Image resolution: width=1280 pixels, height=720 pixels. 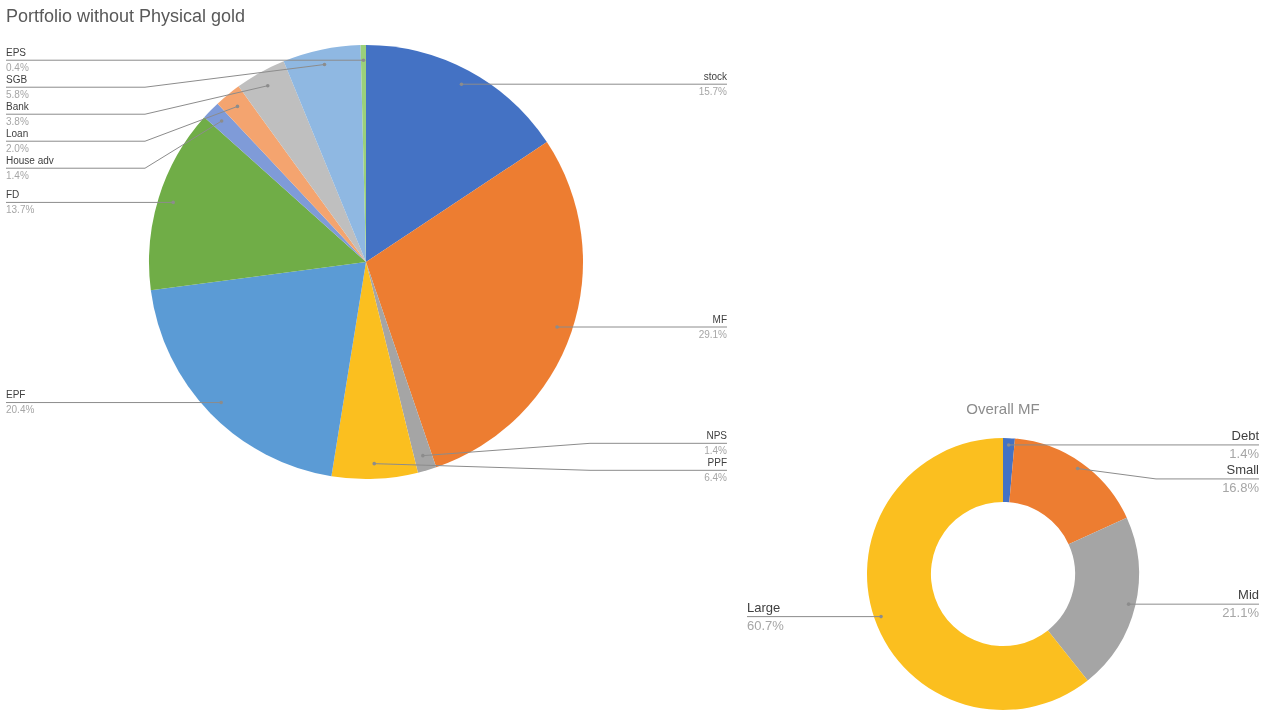 What do you see at coordinates (717, 463) in the screenshot?
I see `slice-label: PPF` at bounding box center [717, 463].